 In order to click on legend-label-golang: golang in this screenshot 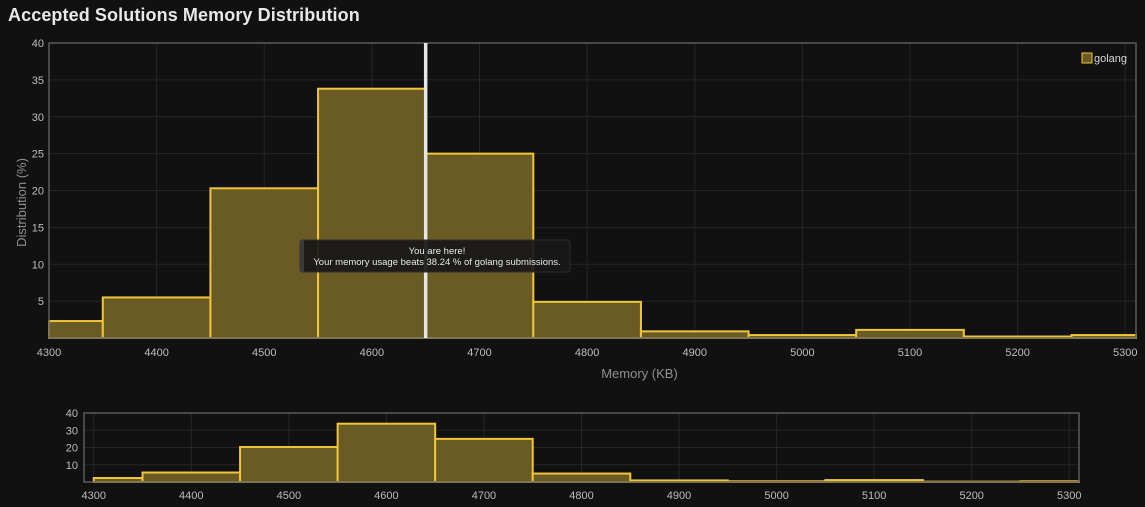, I will do `click(1110, 59)`.